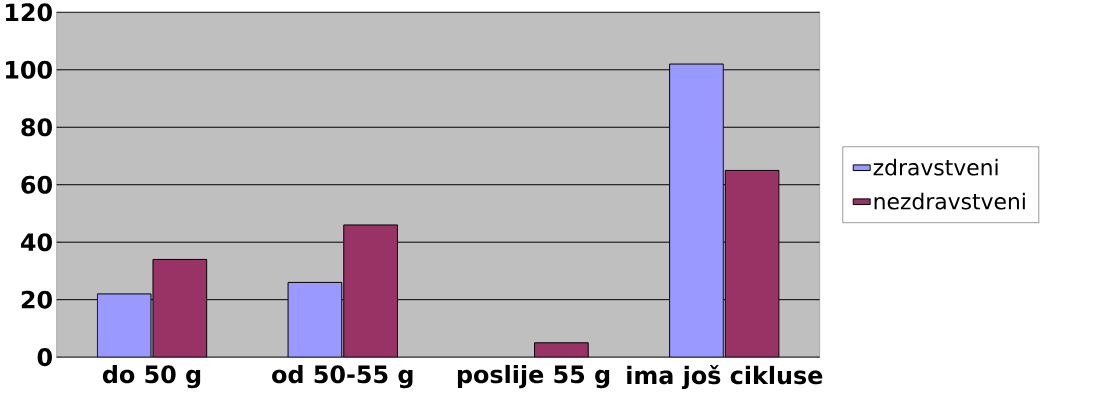 Image resolution: width=1108 pixels, height=394 pixels. I want to click on y-tick-label: 0, so click(44, 357).